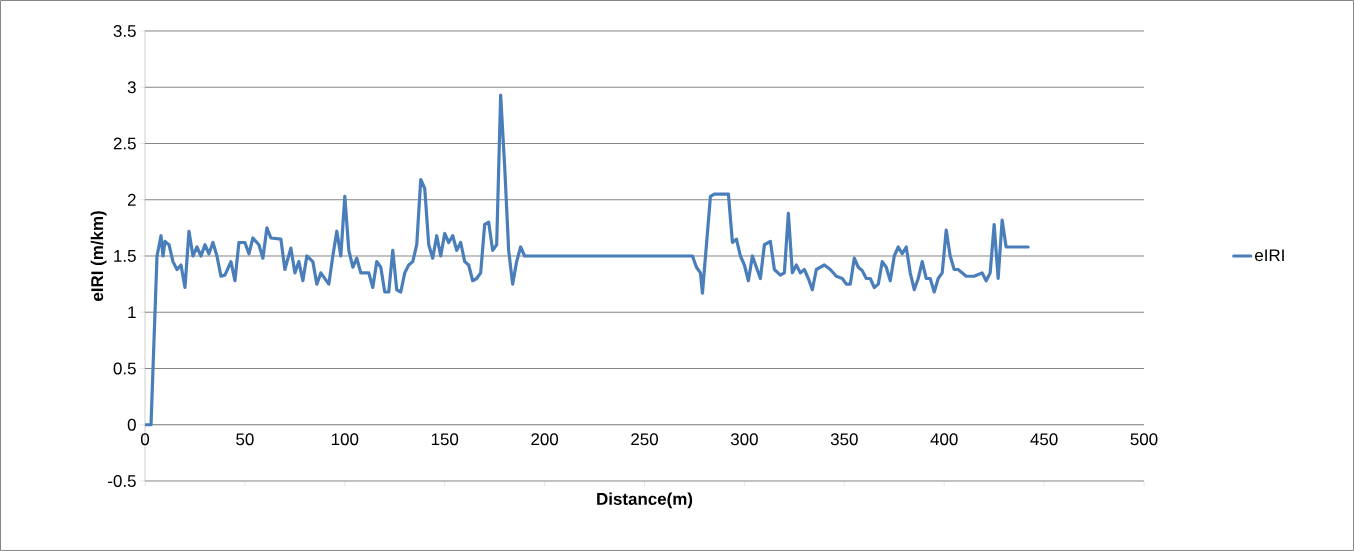 The width and height of the screenshot is (1354, 551). Describe the element at coordinates (245, 439) in the screenshot. I see `x-tick-label: 50` at that location.